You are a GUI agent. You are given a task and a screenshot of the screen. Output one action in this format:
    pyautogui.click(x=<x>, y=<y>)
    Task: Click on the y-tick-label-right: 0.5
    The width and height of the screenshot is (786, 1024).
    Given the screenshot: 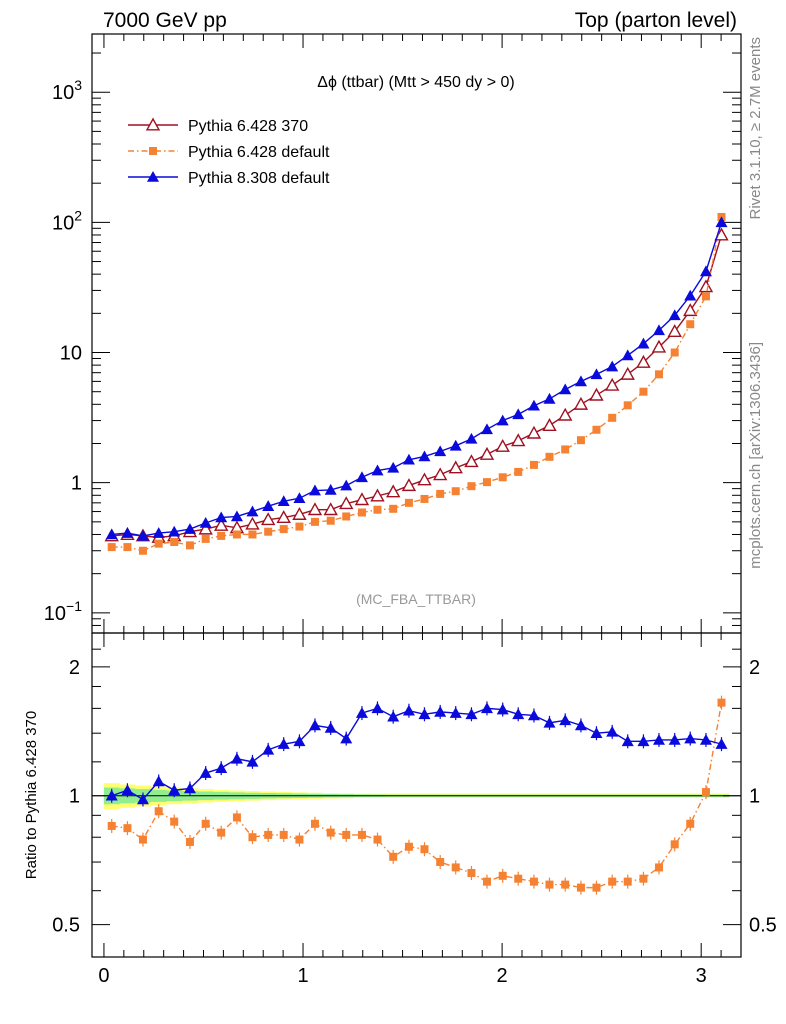 What is the action you would take?
    pyautogui.click(x=763, y=926)
    